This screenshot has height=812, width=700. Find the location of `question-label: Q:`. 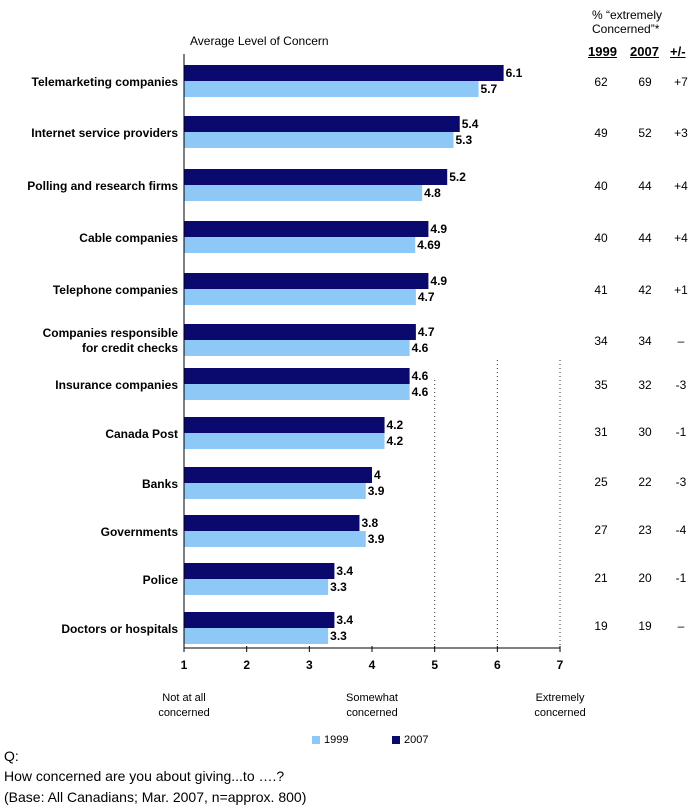

question-label: Q: is located at coordinates (11, 756).